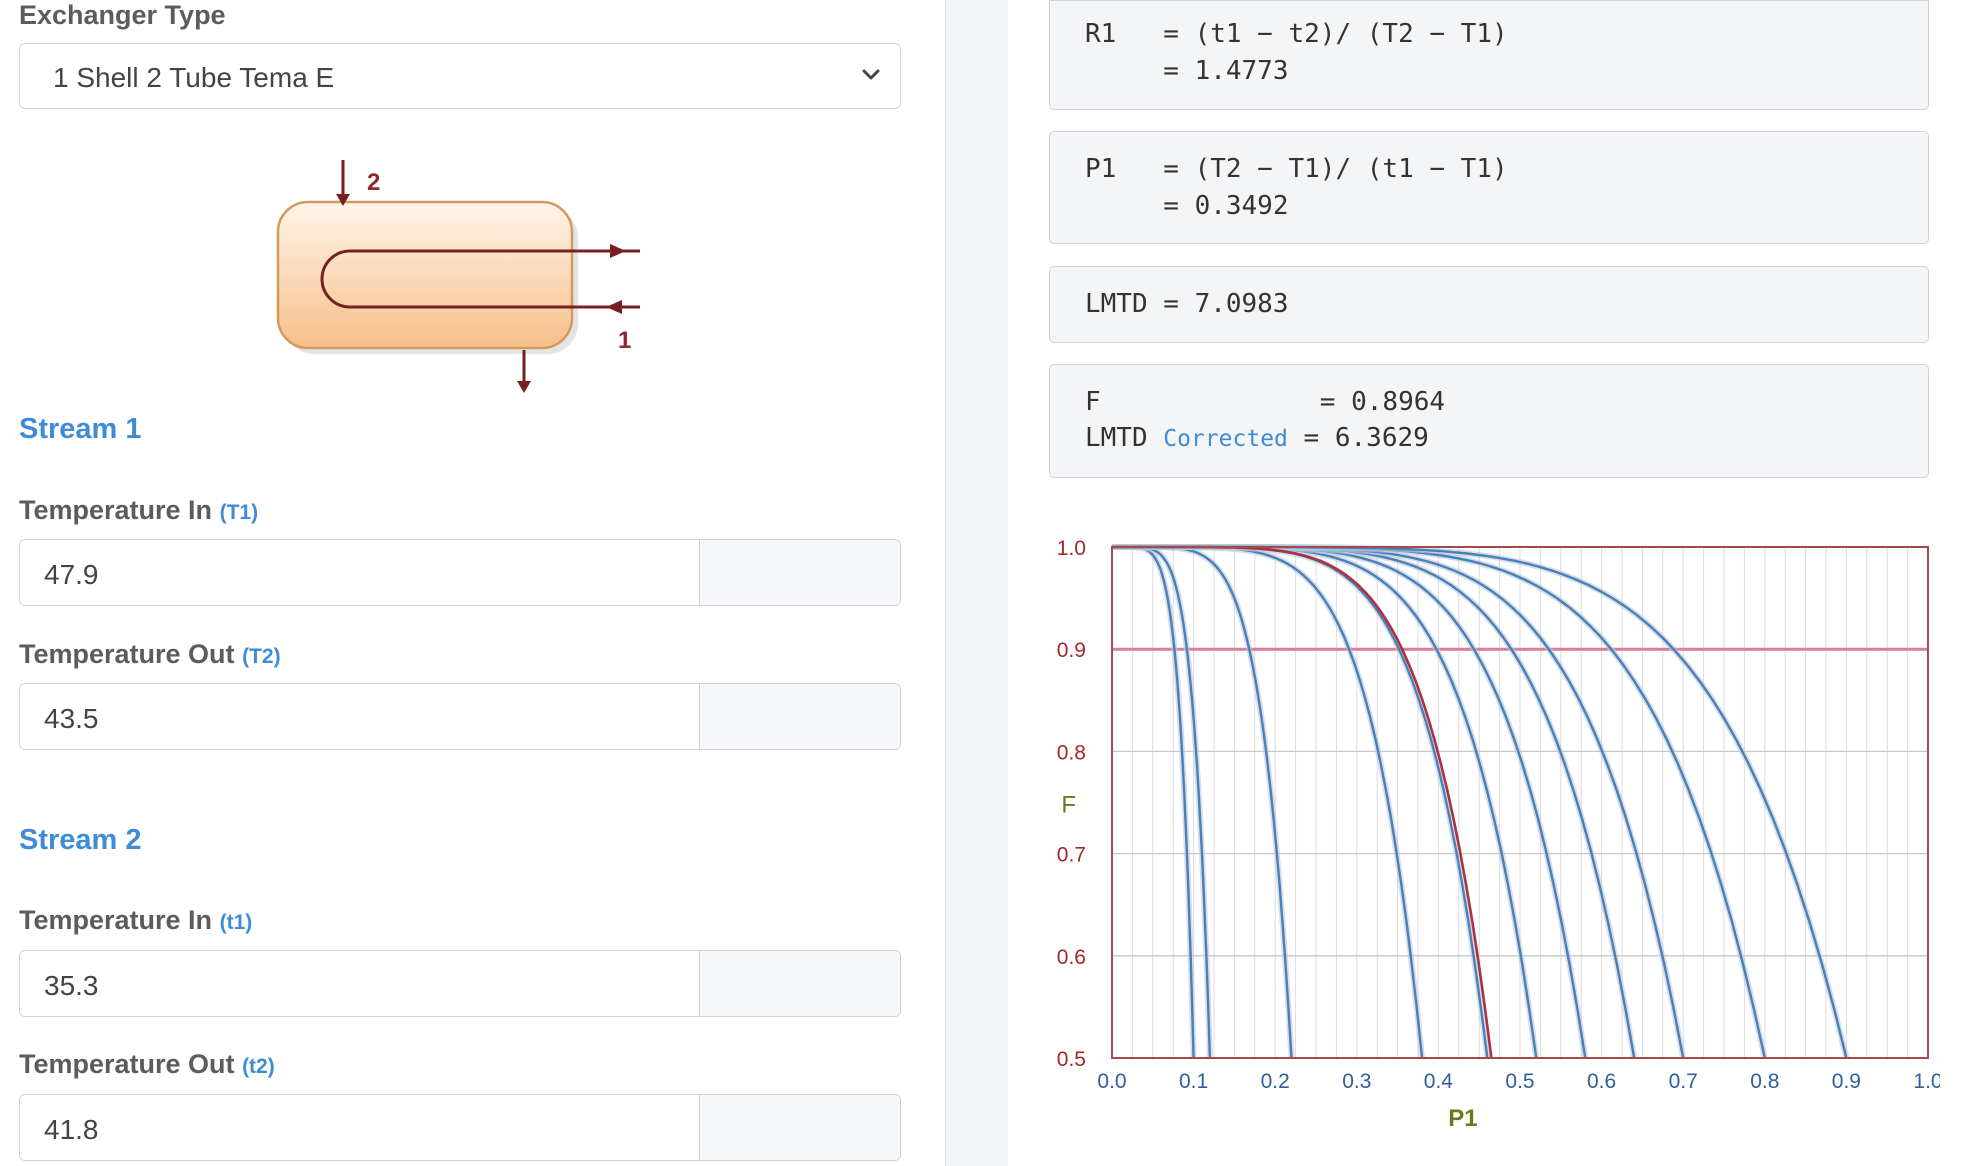 The width and height of the screenshot is (1964, 1166). I want to click on stream2-temp-out-addon, so click(799, 1127).